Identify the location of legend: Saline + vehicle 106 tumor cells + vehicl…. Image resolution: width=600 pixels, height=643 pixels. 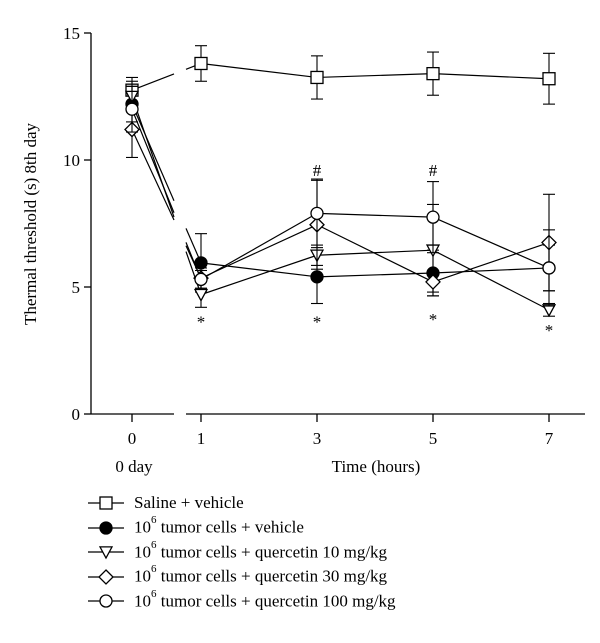
(241, 552).